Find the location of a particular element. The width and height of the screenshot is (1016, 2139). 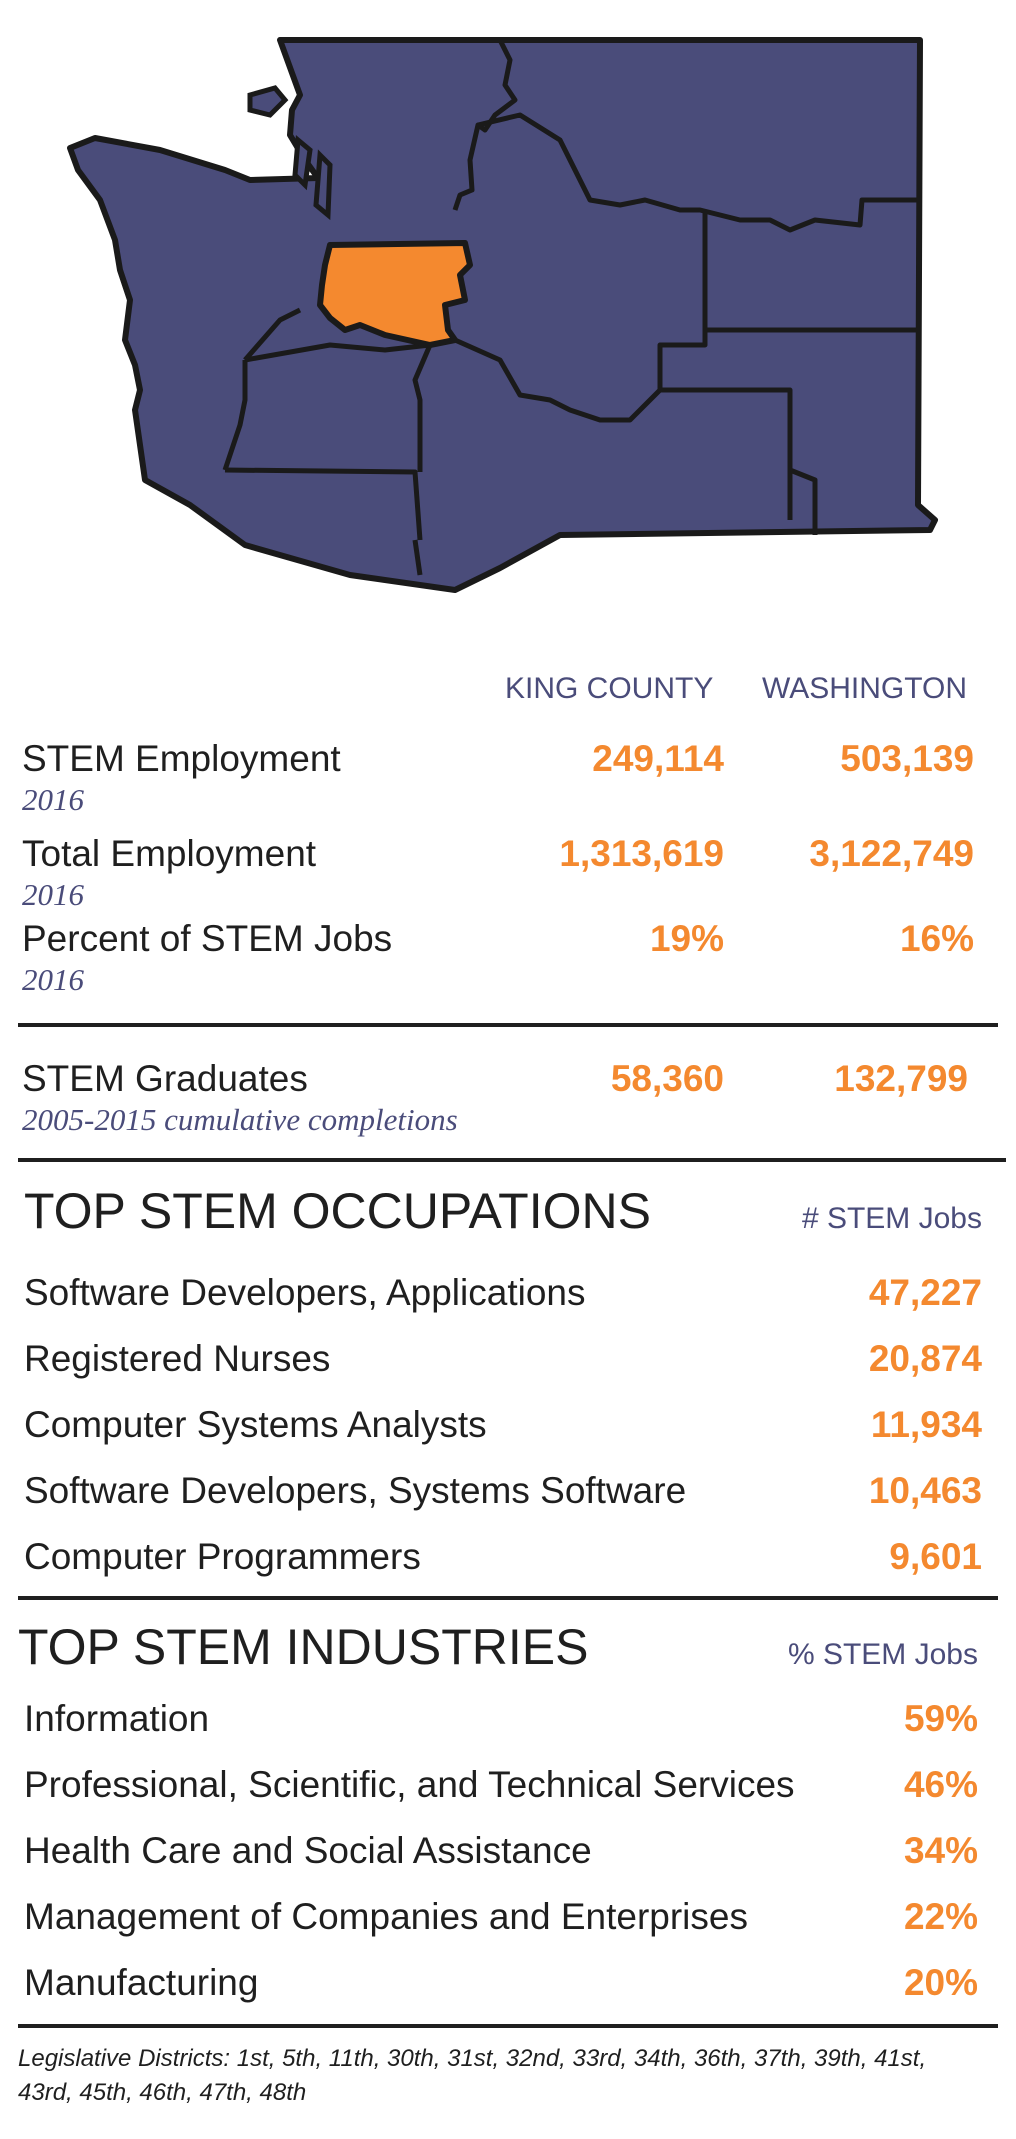

stat-value-king-stem-employment: 249,114 is located at coordinates (658, 758).